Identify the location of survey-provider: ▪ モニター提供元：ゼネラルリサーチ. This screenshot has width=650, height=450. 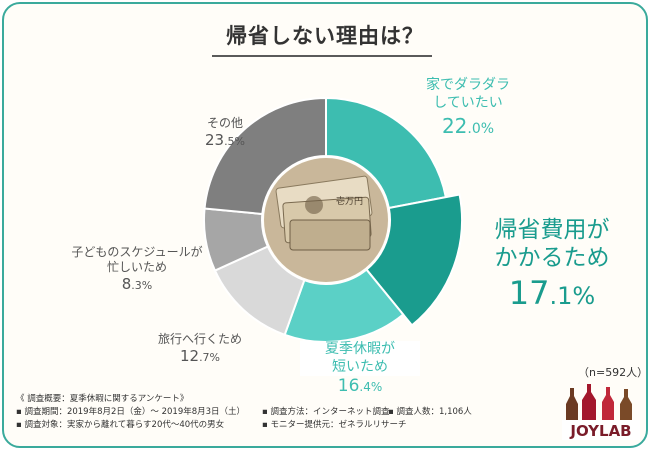
(334, 425).